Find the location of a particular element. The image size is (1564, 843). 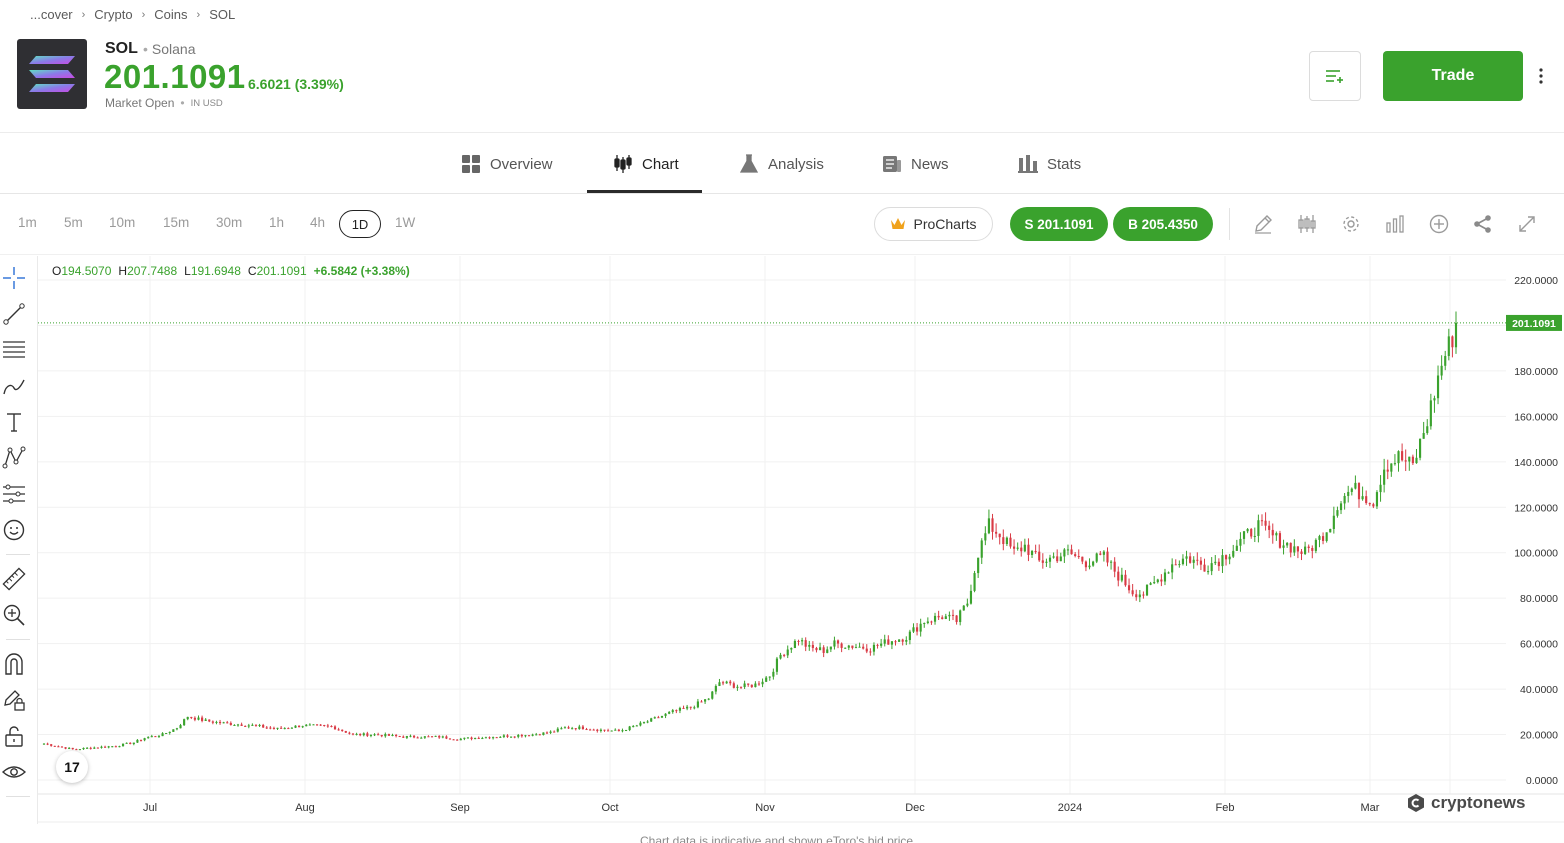

trade-button: Trade is located at coordinates (1453, 76).